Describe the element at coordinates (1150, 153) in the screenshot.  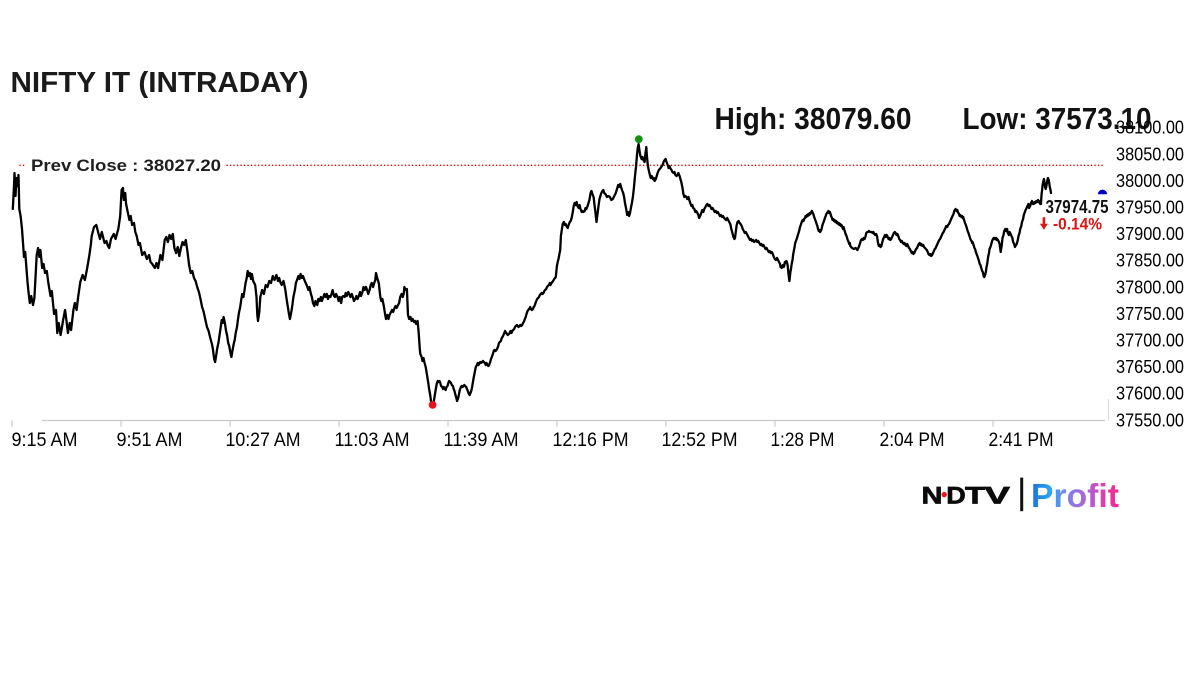
I see `svg-text: 38050.00` at that location.